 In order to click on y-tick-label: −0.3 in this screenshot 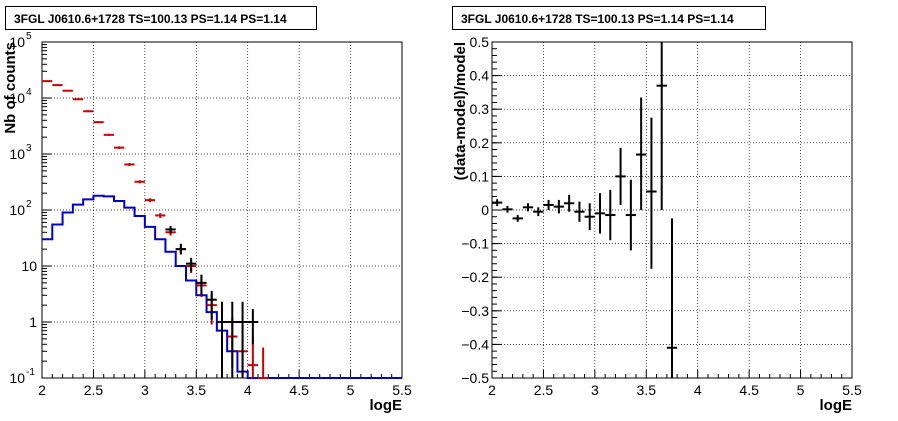, I will do `click(475, 311)`.